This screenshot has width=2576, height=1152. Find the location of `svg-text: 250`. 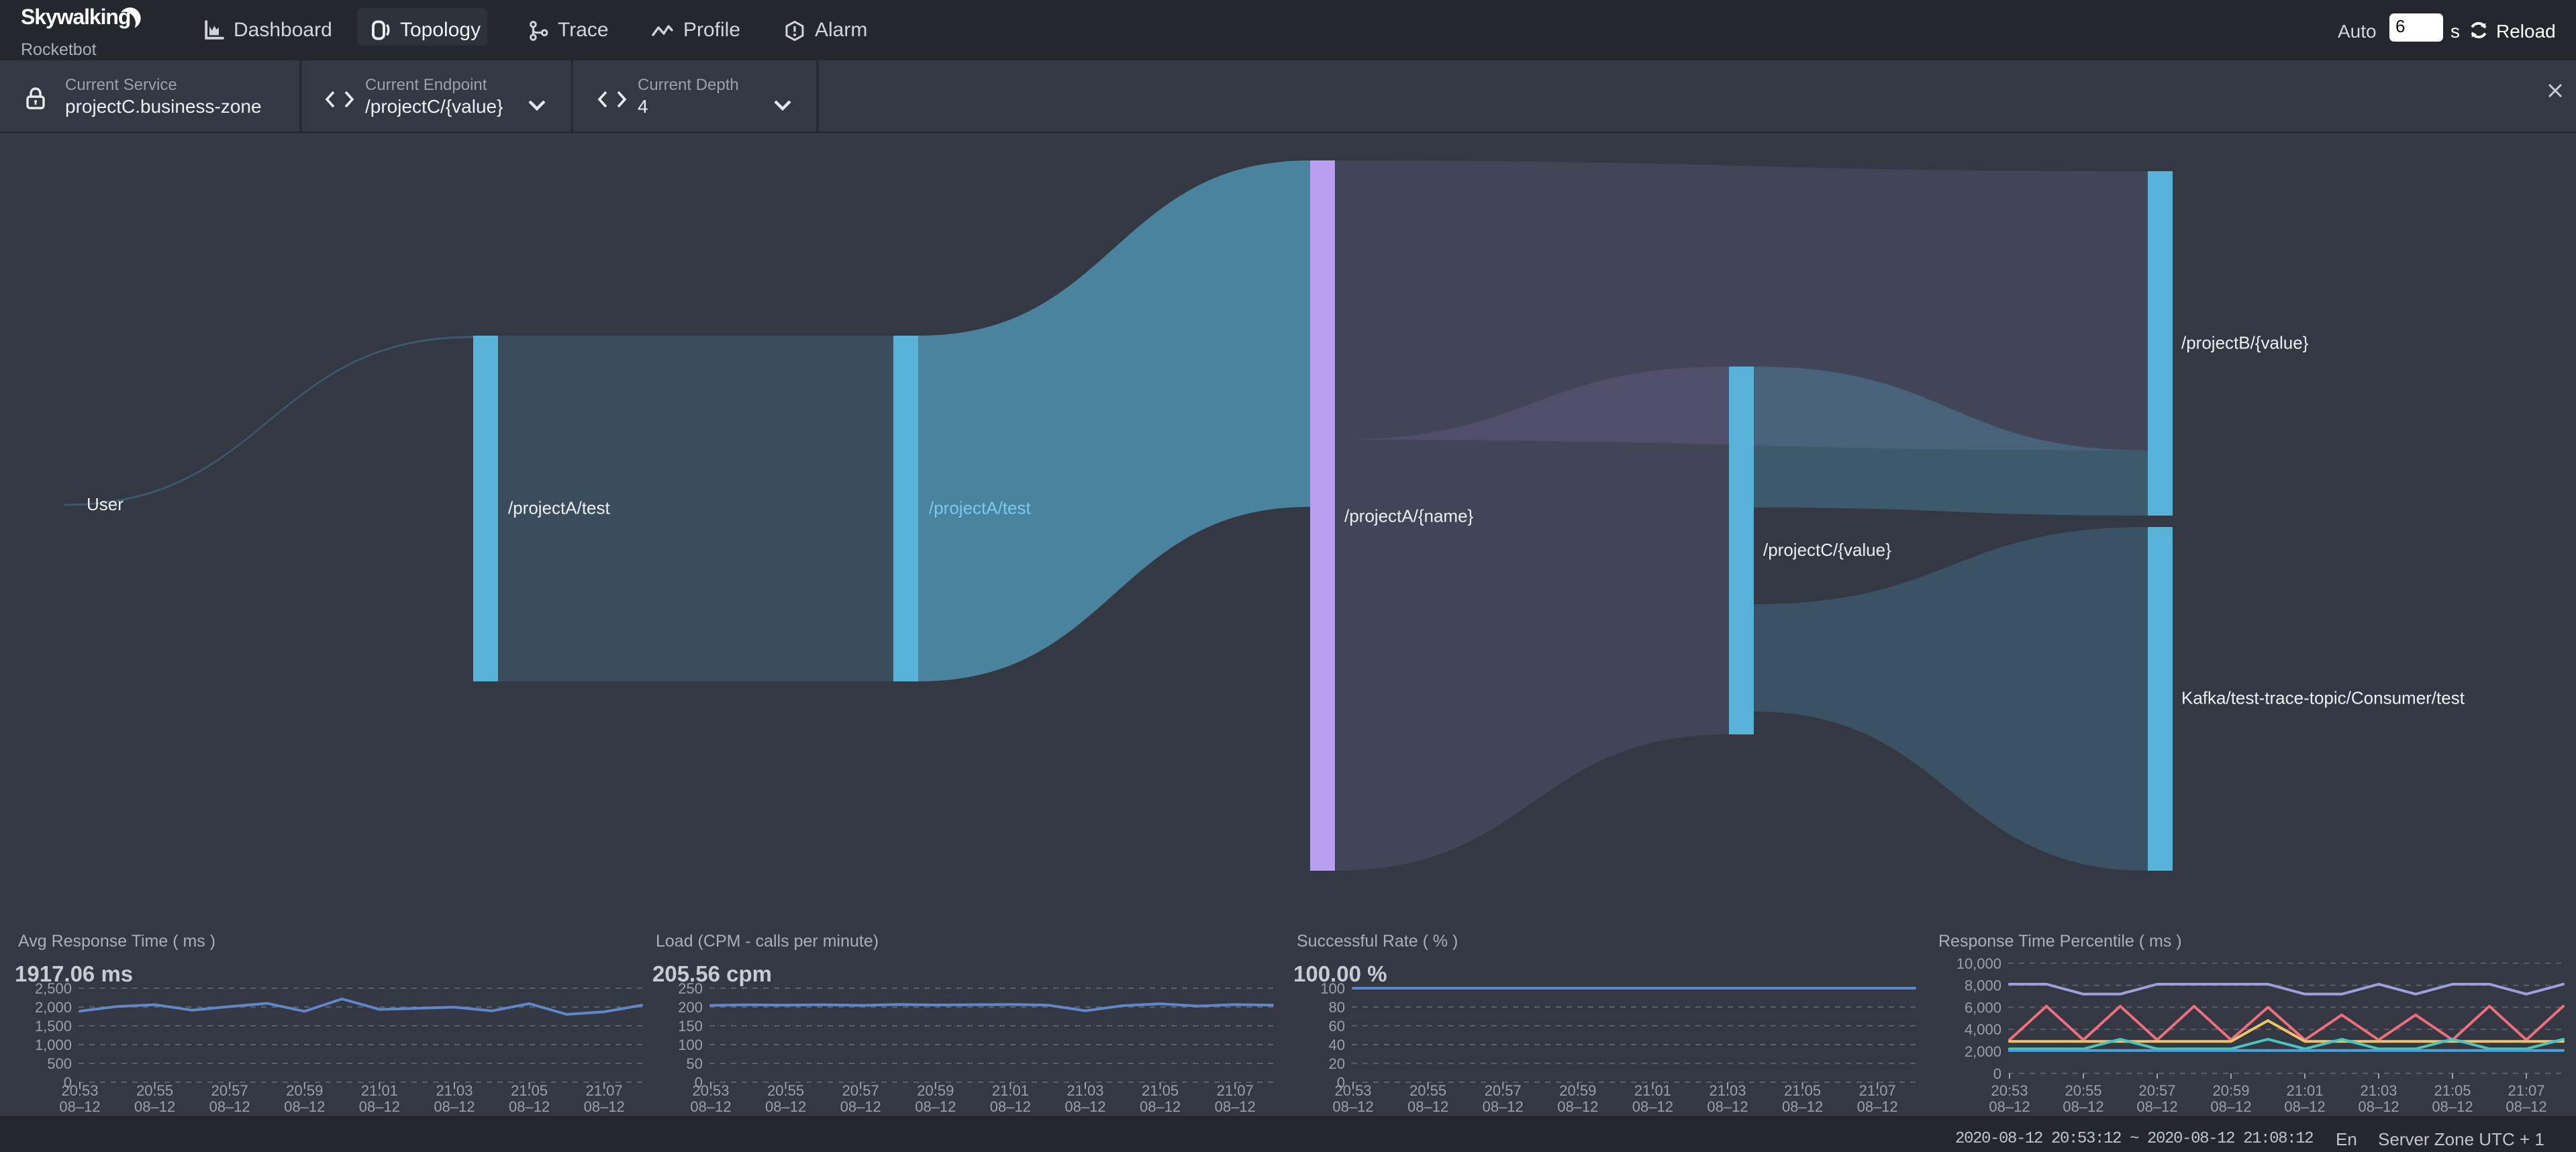

svg-text: 250 is located at coordinates (690, 988).